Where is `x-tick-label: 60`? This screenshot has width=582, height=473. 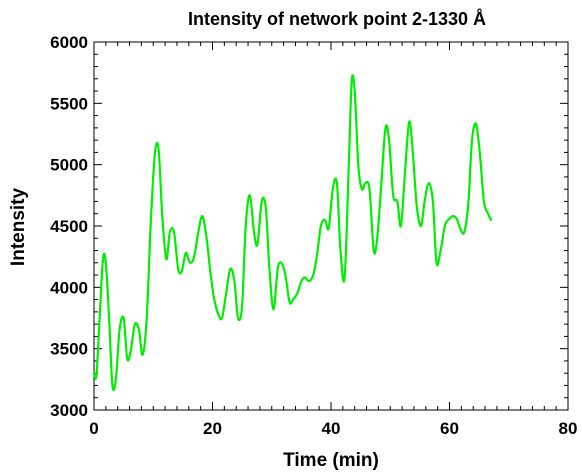
x-tick-label: 60 is located at coordinates (449, 428).